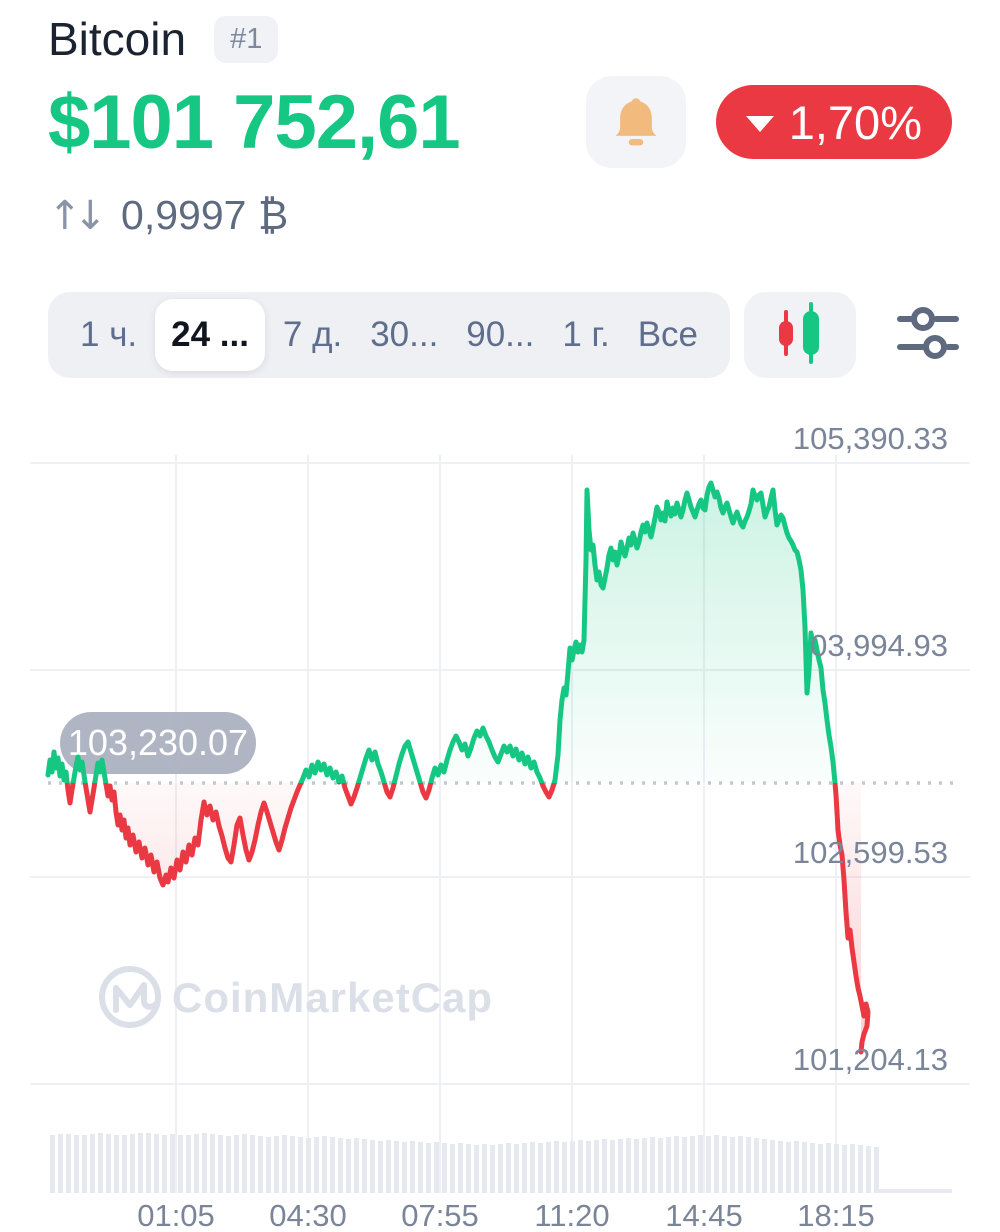 Image resolution: width=1000 pixels, height=1232 pixels. I want to click on svg-text: 103,230.07, so click(158, 742).